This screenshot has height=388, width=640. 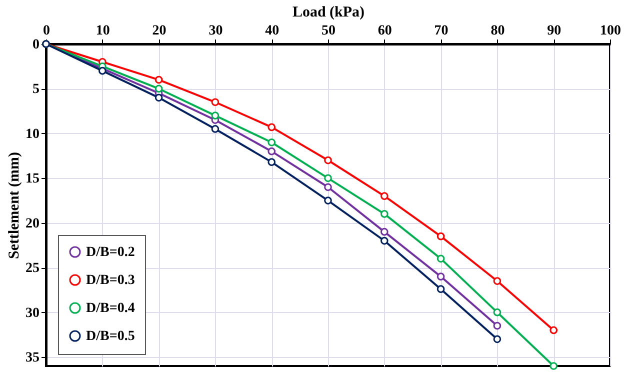 I want to click on y-tick-label: 5, so click(x=36, y=90).